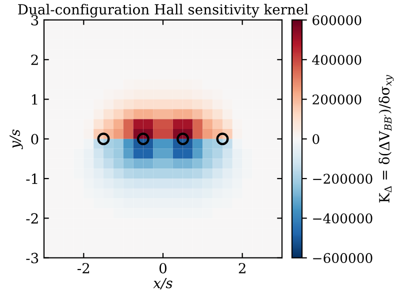 The height and width of the screenshot is (294, 400). What do you see at coordinates (337, 59) in the screenshot?
I see `color-bar-label: 400000` at bounding box center [337, 59].